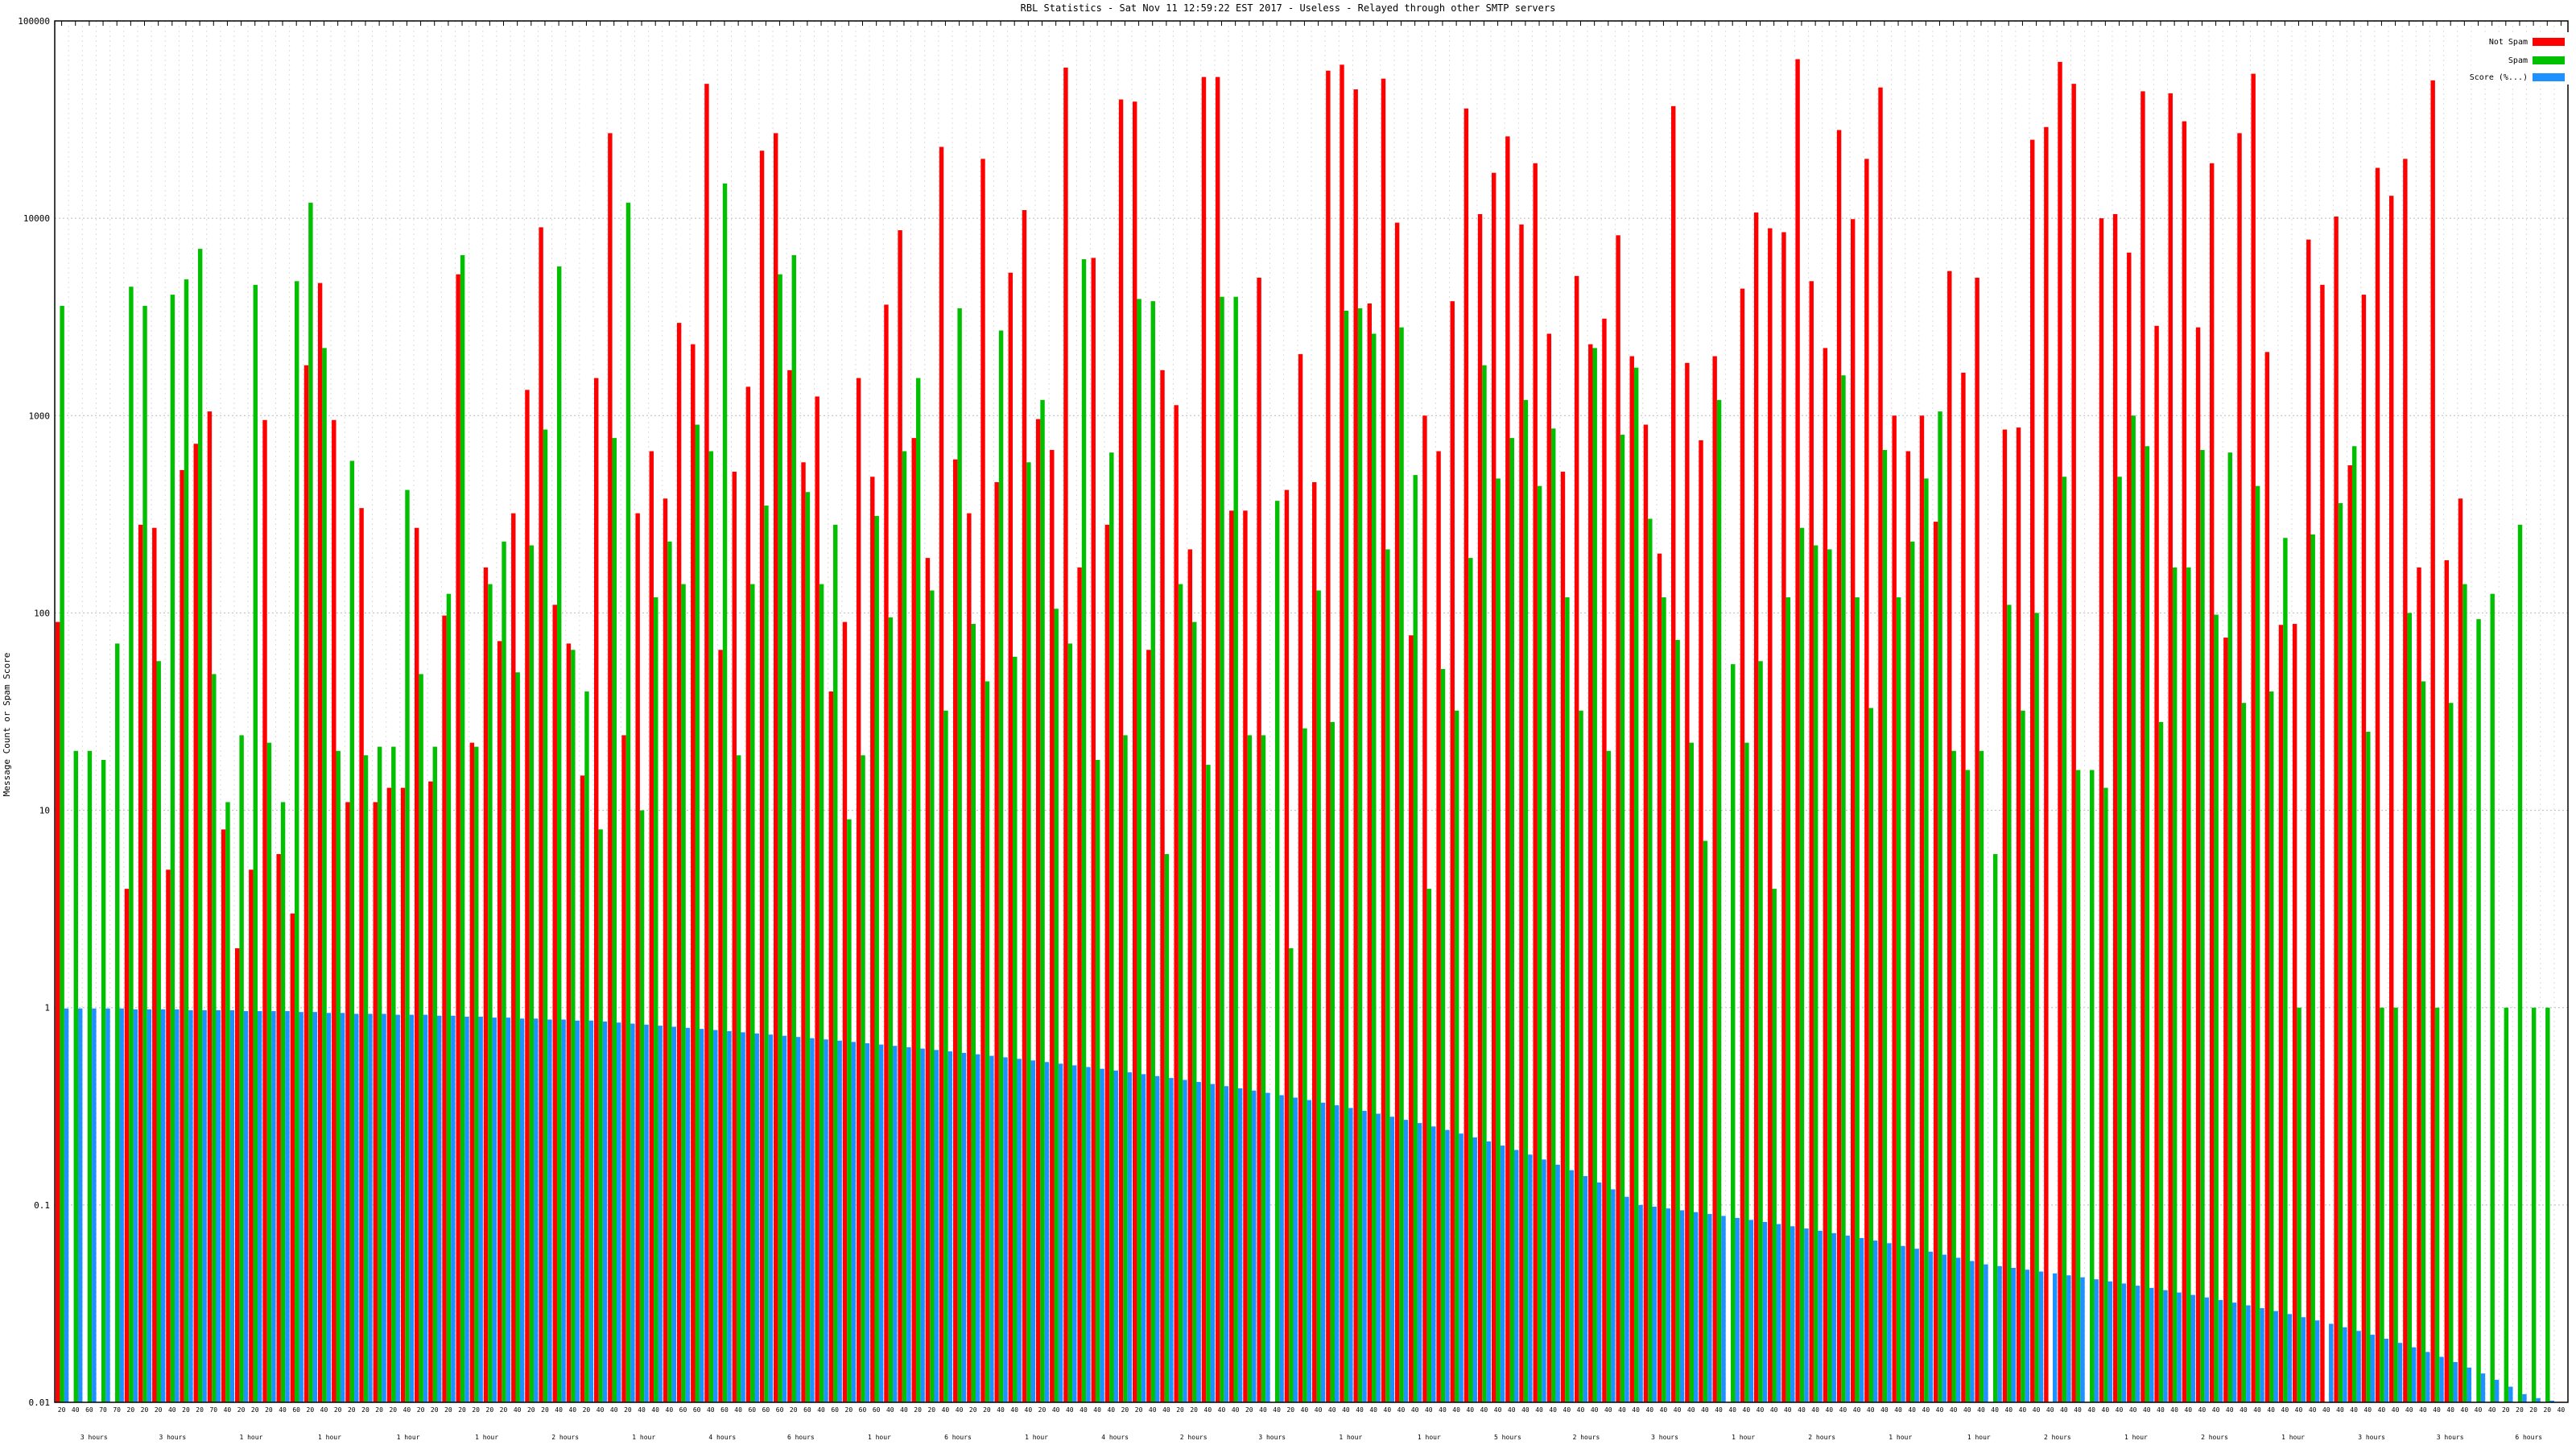 Image resolution: width=2576 pixels, height=1449 pixels. Describe the element at coordinates (40, 416) in the screenshot. I see `y-tick-label: 1000` at that location.